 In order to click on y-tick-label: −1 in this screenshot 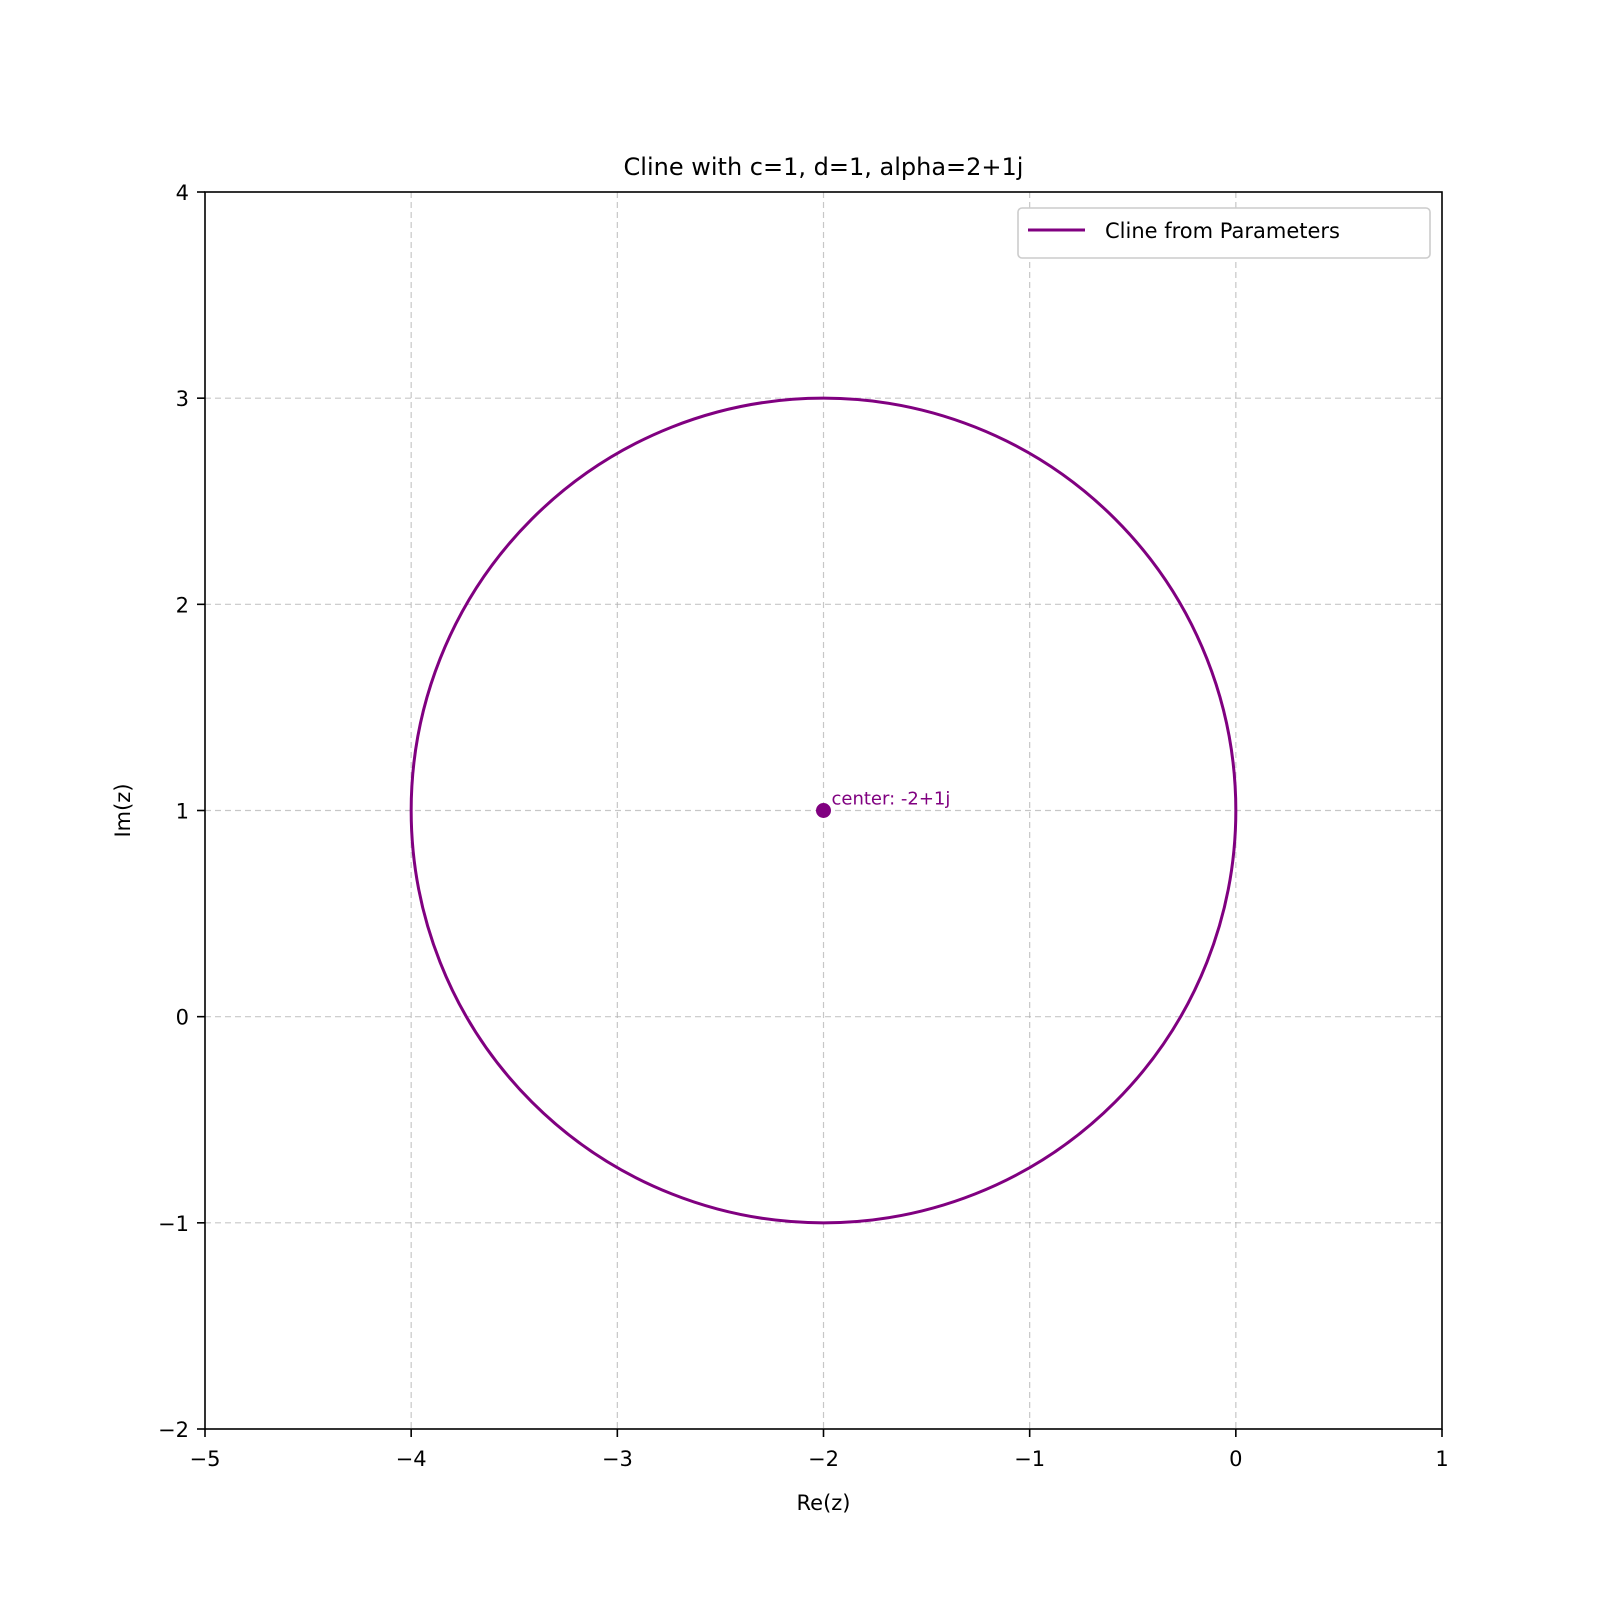, I will do `click(173, 1224)`.